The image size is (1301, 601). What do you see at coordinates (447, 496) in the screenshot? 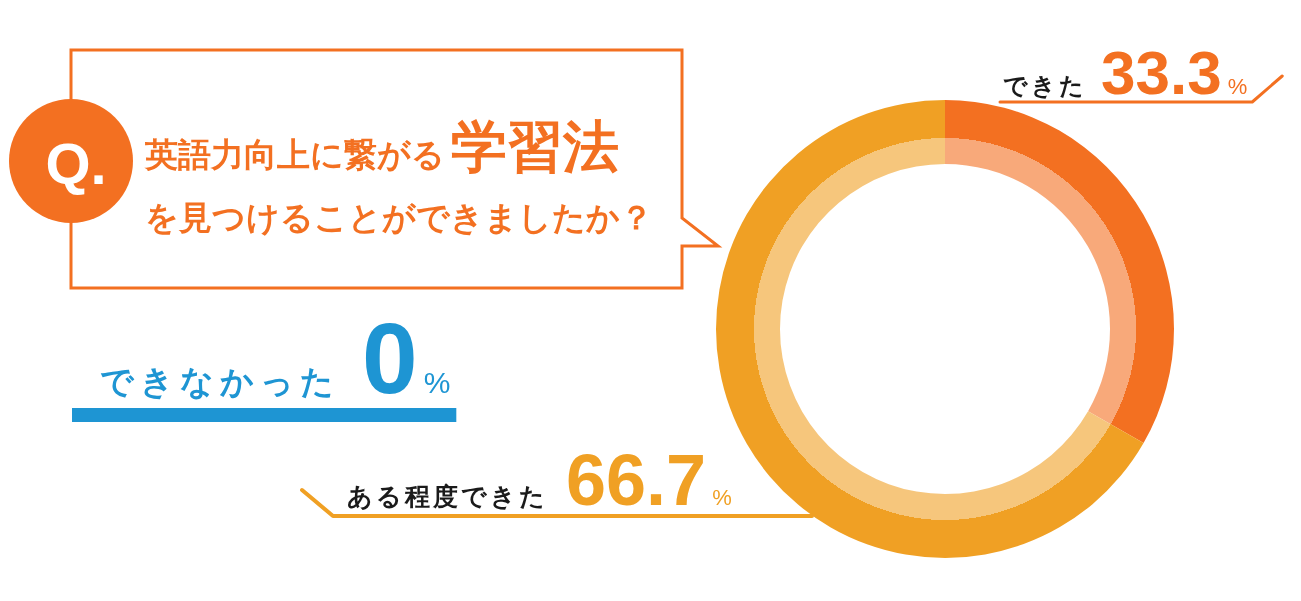
I see `slice-label: ある程度できた` at bounding box center [447, 496].